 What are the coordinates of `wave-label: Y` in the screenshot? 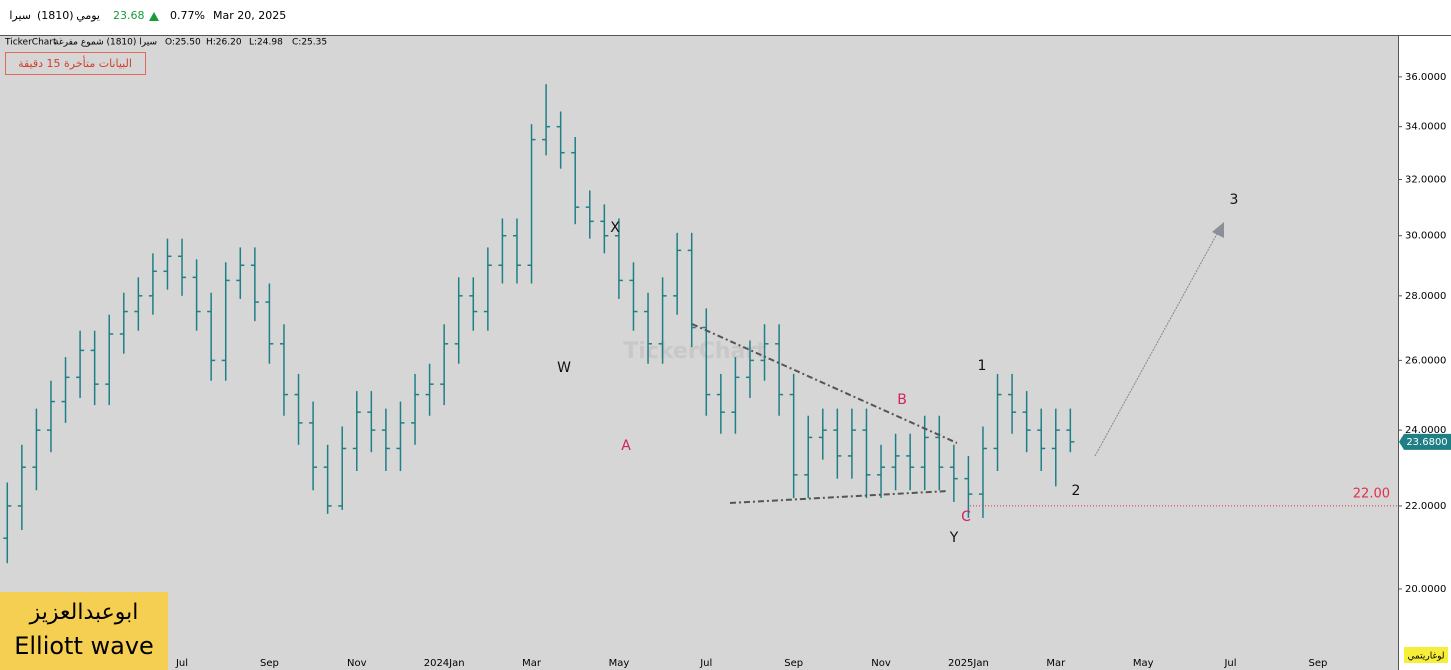 It's located at (954, 538).